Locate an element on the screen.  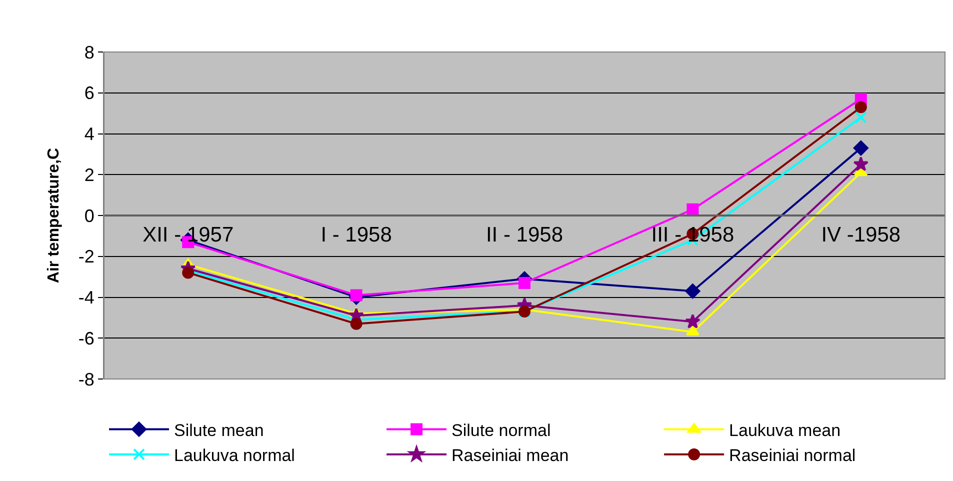
x-tick-label: XII - 1957 is located at coordinates (188, 235).